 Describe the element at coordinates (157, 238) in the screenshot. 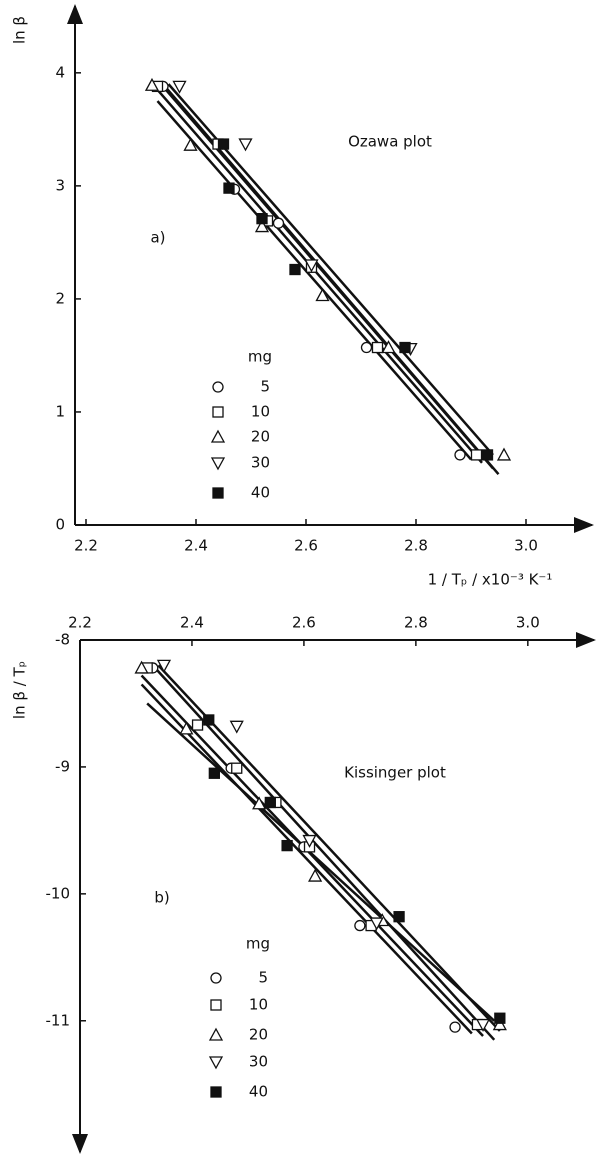

I see `panel-label: a)` at that location.